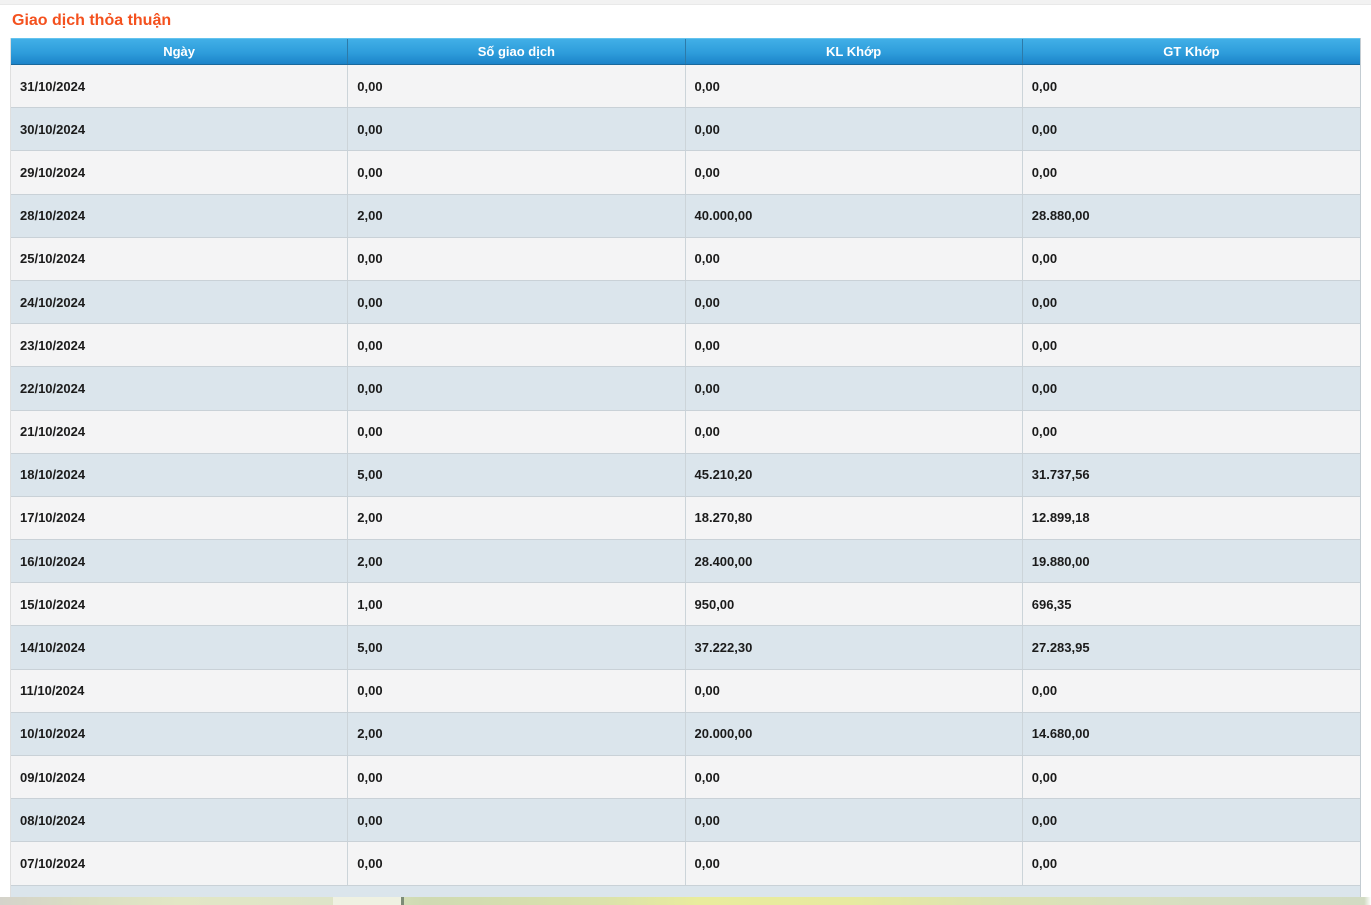 The width and height of the screenshot is (1371, 905). I want to click on table-row: 31/10/2024 0,00 0,00 0,00, so click(685, 87).